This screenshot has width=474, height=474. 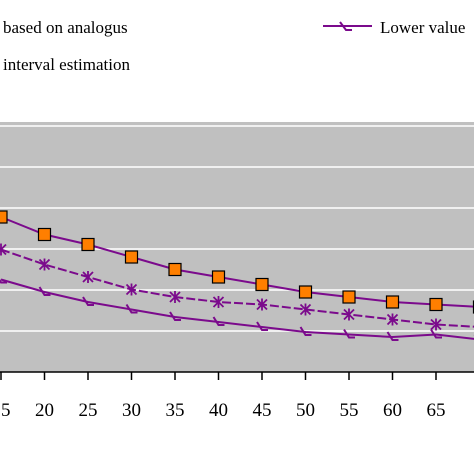 What do you see at coordinates (422, 27) in the screenshot?
I see `legend-lower-label: Lower value` at bounding box center [422, 27].